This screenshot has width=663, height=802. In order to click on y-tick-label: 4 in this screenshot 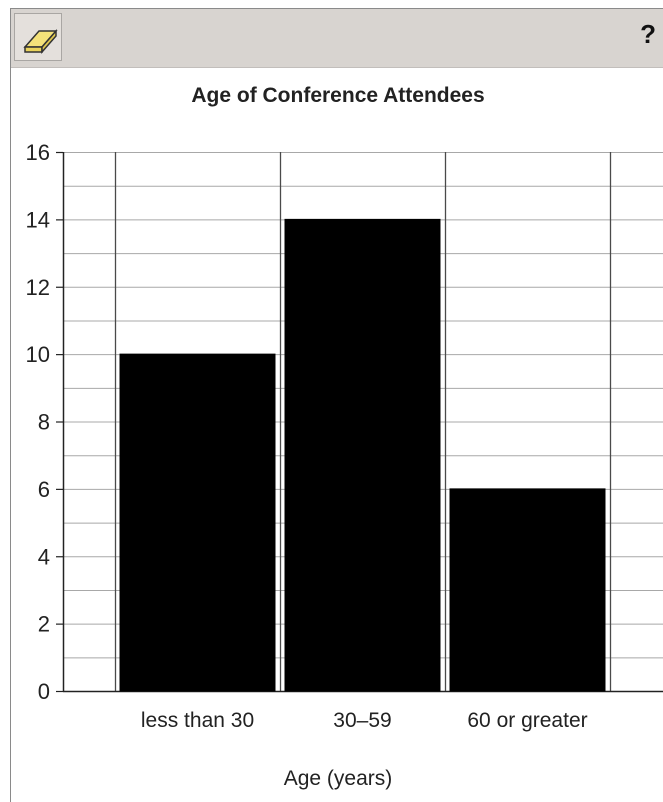, I will do `click(44, 556)`.